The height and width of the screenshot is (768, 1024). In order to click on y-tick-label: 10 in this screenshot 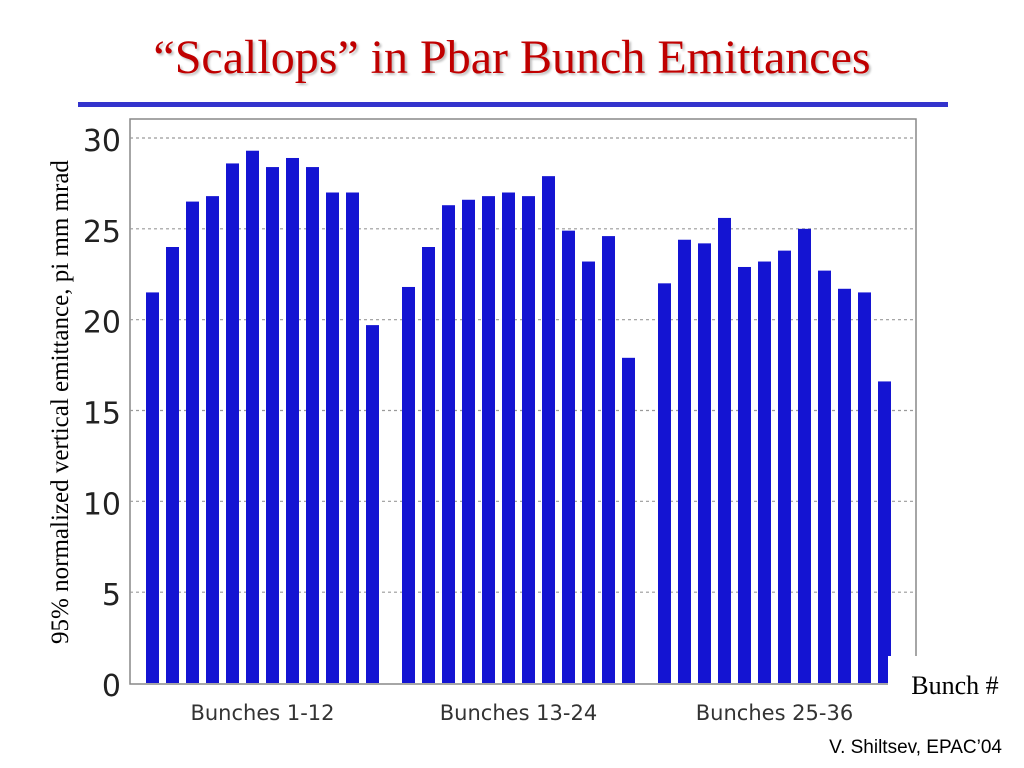, I will do `click(102, 504)`.